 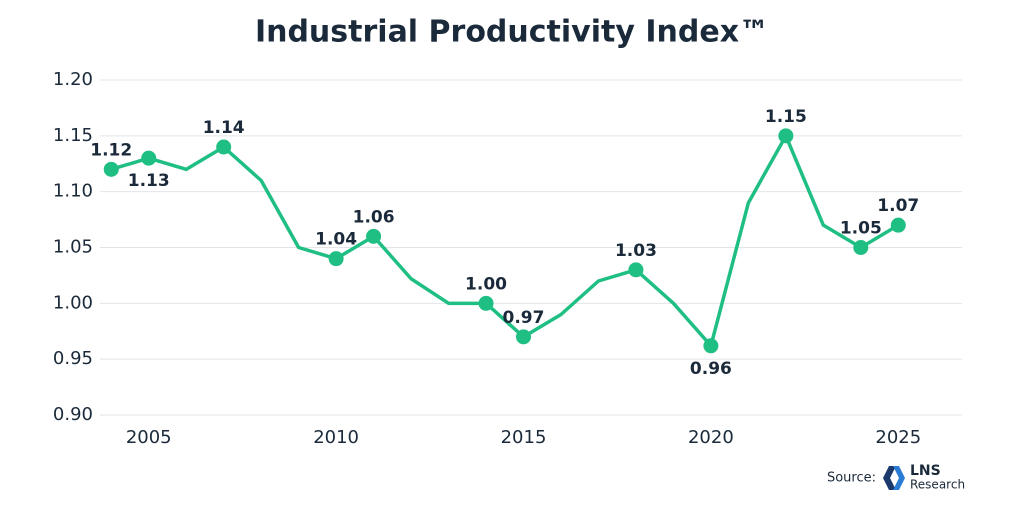 What do you see at coordinates (937, 485) in the screenshot?
I see `logo-sub: Research` at bounding box center [937, 485].